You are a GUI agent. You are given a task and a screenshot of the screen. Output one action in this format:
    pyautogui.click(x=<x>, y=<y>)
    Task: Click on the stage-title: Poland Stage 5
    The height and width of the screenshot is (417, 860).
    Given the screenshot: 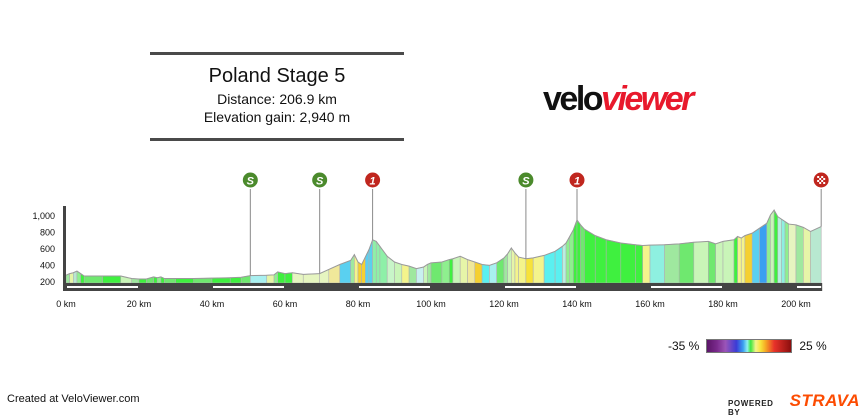 What is the action you would take?
    pyautogui.click(x=277, y=76)
    